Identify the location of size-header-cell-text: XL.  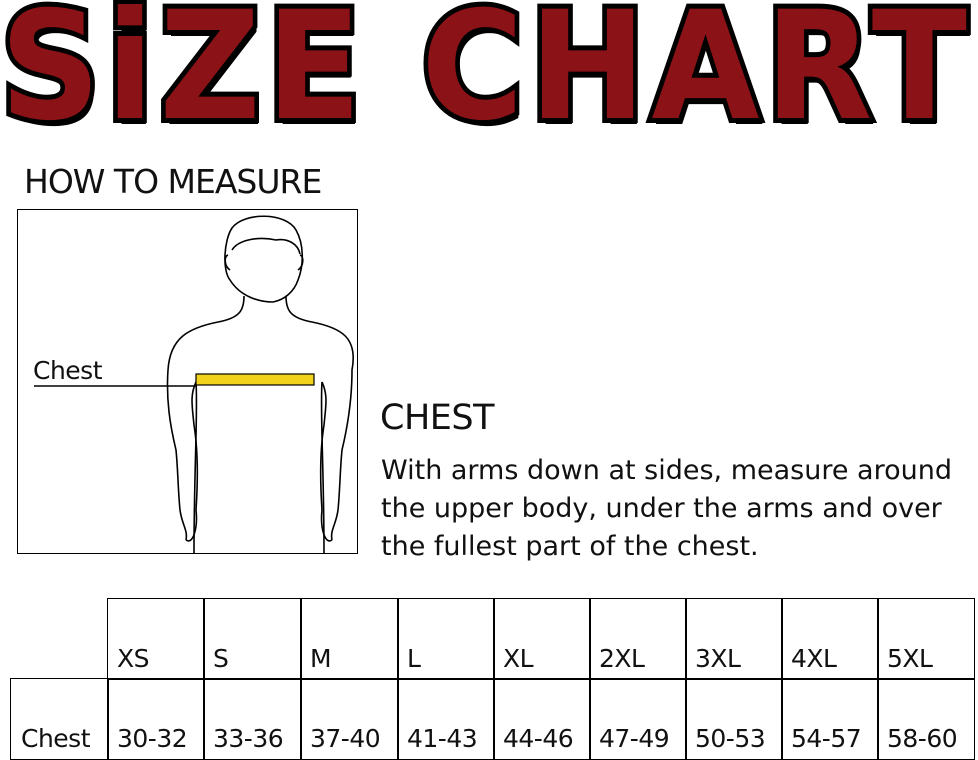
(518, 658).